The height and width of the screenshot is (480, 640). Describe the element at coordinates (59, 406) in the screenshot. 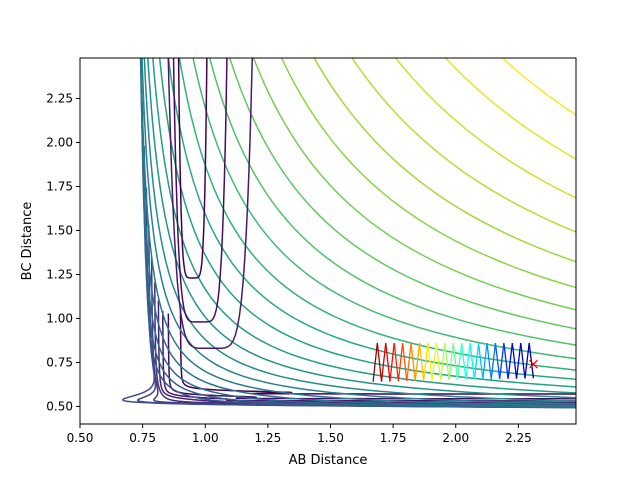

I see `y-tick-label: 0.50` at that location.